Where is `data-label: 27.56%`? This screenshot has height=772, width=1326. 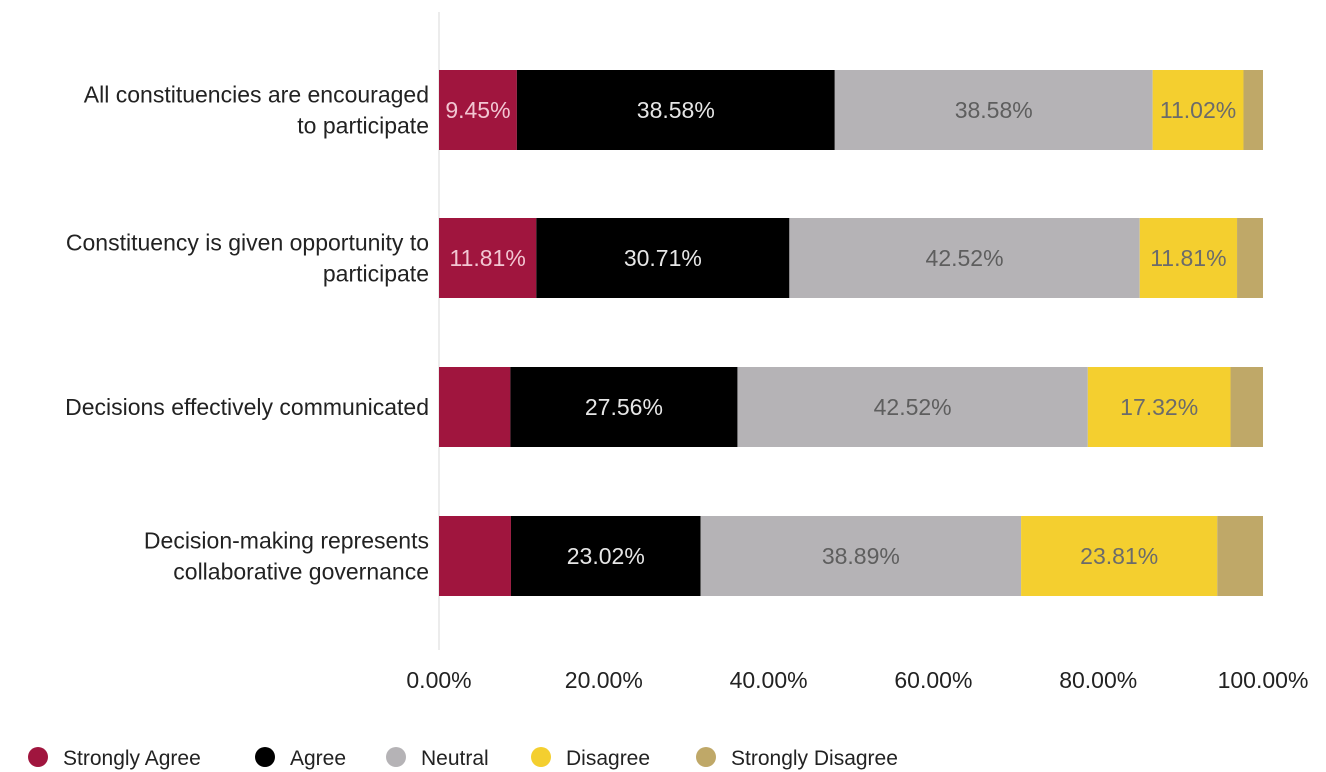 data-label: 27.56% is located at coordinates (624, 407).